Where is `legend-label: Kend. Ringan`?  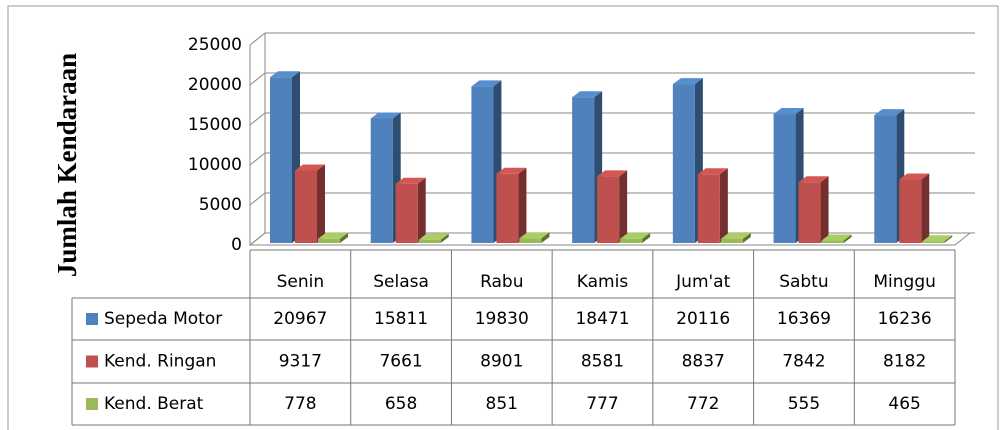 legend-label: Kend. Ringan is located at coordinates (160, 362).